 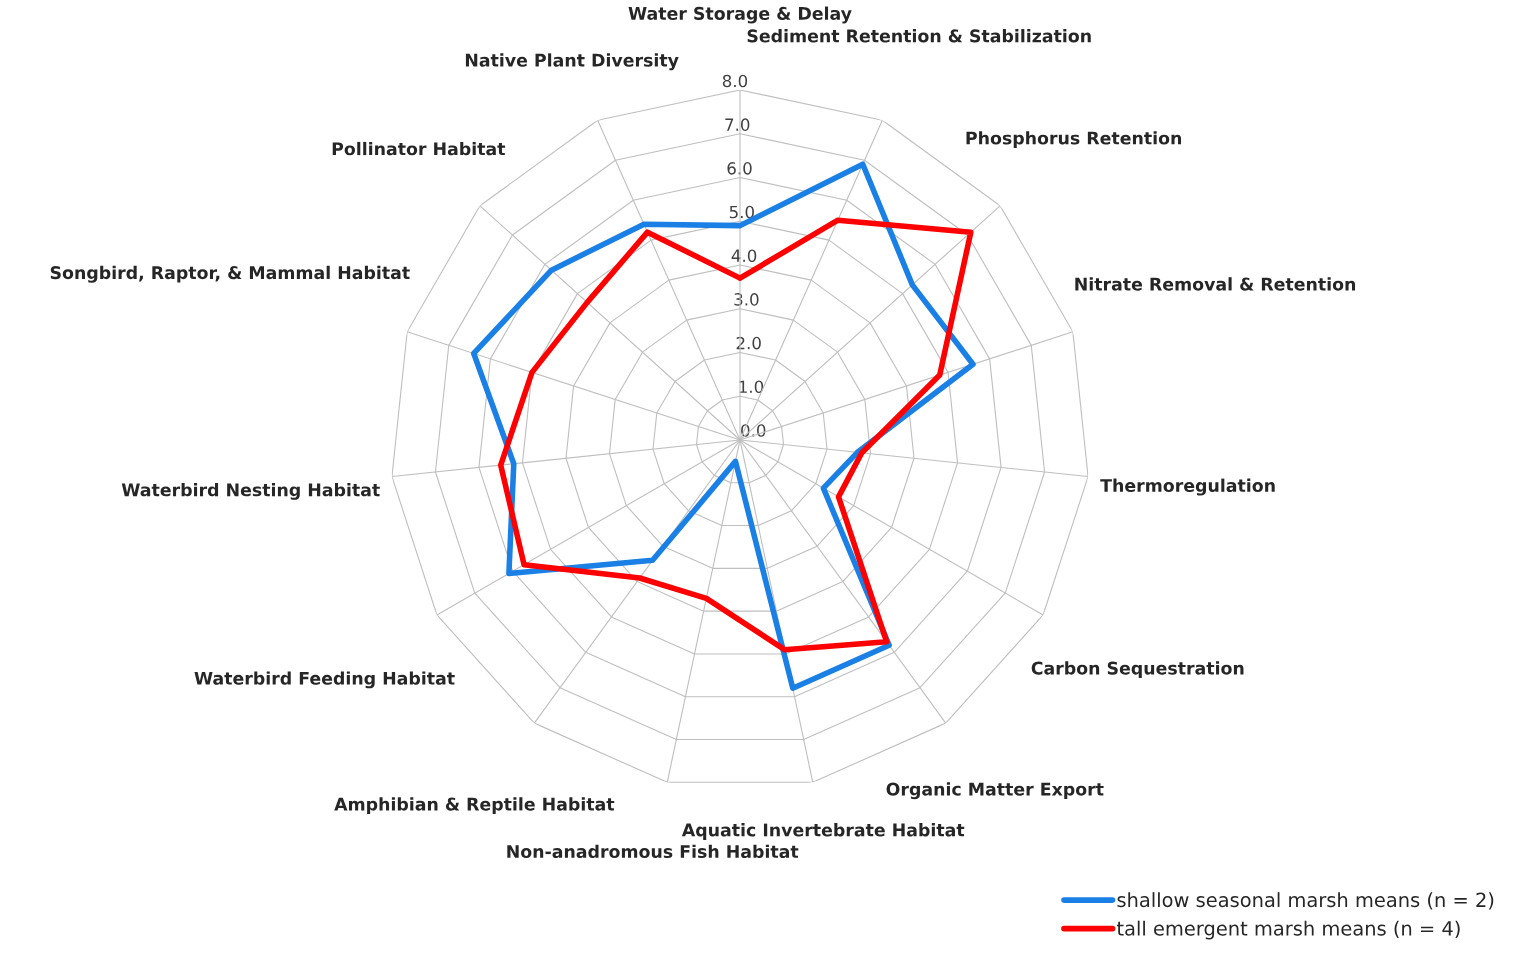 What do you see at coordinates (919, 36) in the screenshot?
I see `spoke-label: Sediment Retention & Stabilization` at bounding box center [919, 36].